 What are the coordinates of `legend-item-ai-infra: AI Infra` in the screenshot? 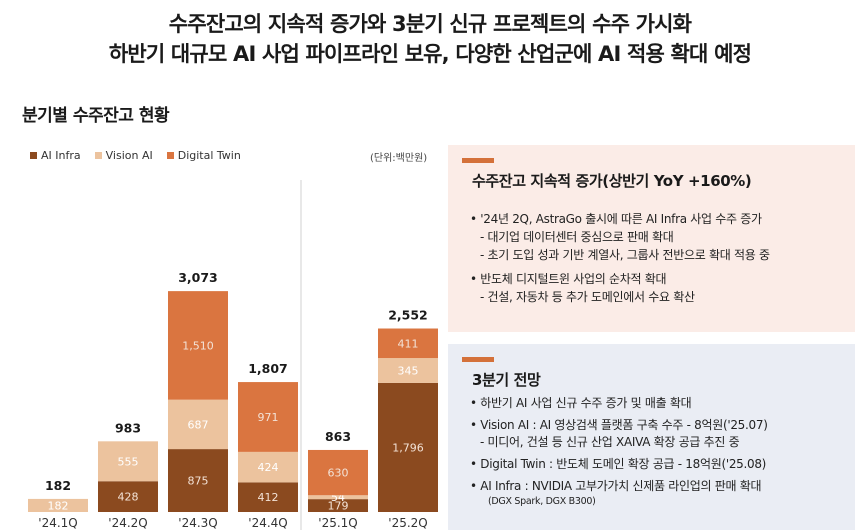 It's located at (55, 155).